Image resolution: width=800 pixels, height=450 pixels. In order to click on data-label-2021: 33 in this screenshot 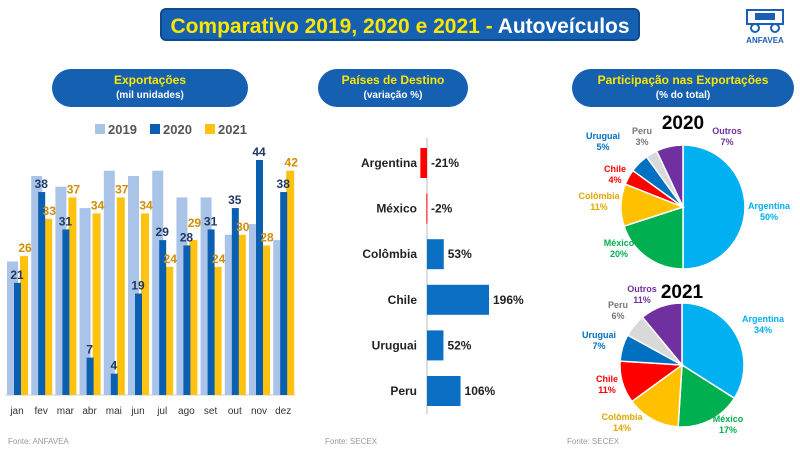, I will do `click(50, 211)`.